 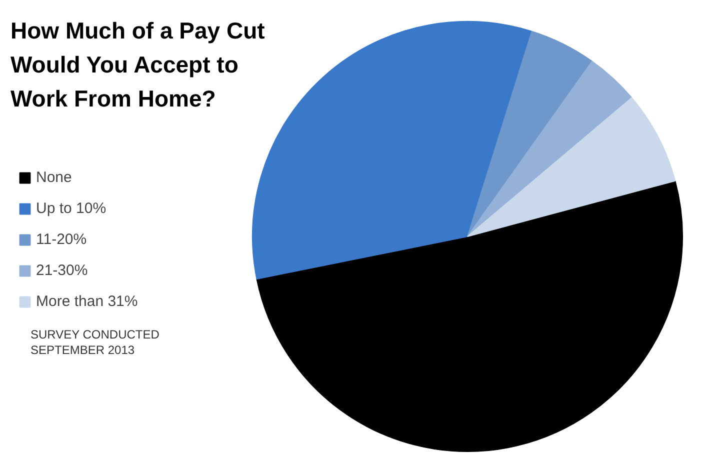 What do you see at coordinates (138, 65) in the screenshot?
I see `text: How Much of a Pay Cut Would You Accept to Work From Home?` at bounding box center [138, 65].